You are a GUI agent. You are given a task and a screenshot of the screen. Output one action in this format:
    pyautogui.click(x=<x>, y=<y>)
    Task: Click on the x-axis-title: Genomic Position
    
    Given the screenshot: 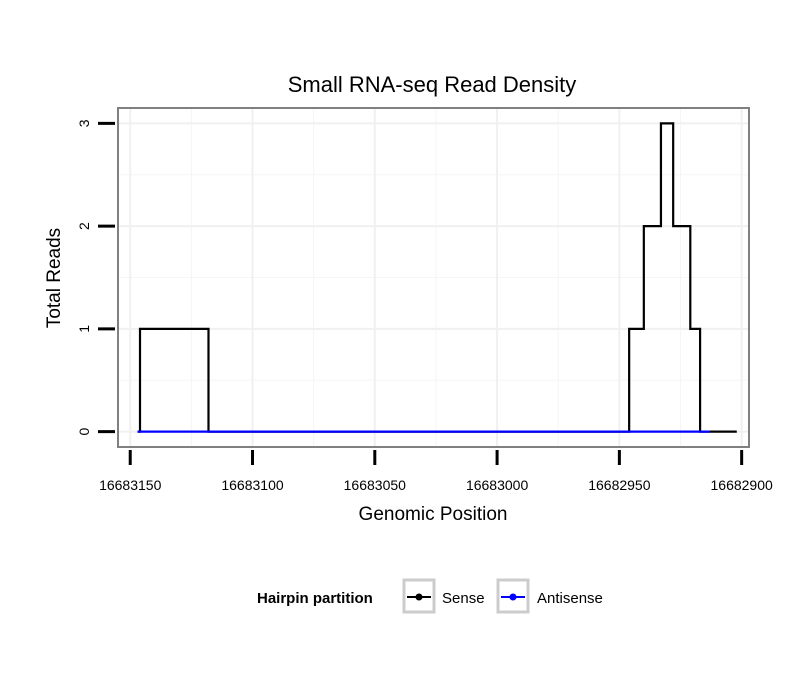 What is the action you would take?
    pyautogui.click(x=433, y=514)
    